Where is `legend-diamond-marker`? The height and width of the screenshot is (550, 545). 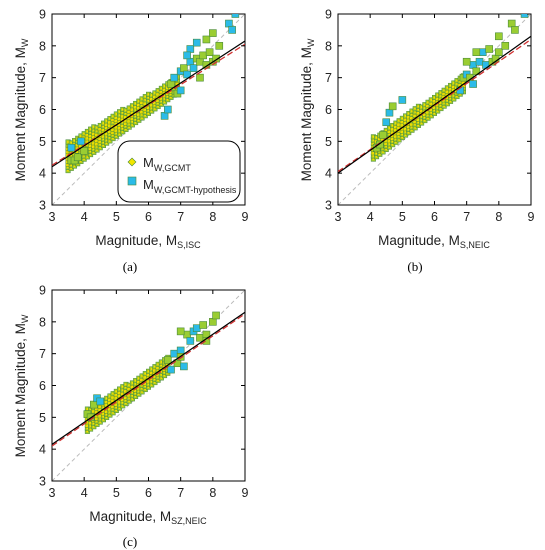
legend-diamond-marker is located at coordinates (132, 162).